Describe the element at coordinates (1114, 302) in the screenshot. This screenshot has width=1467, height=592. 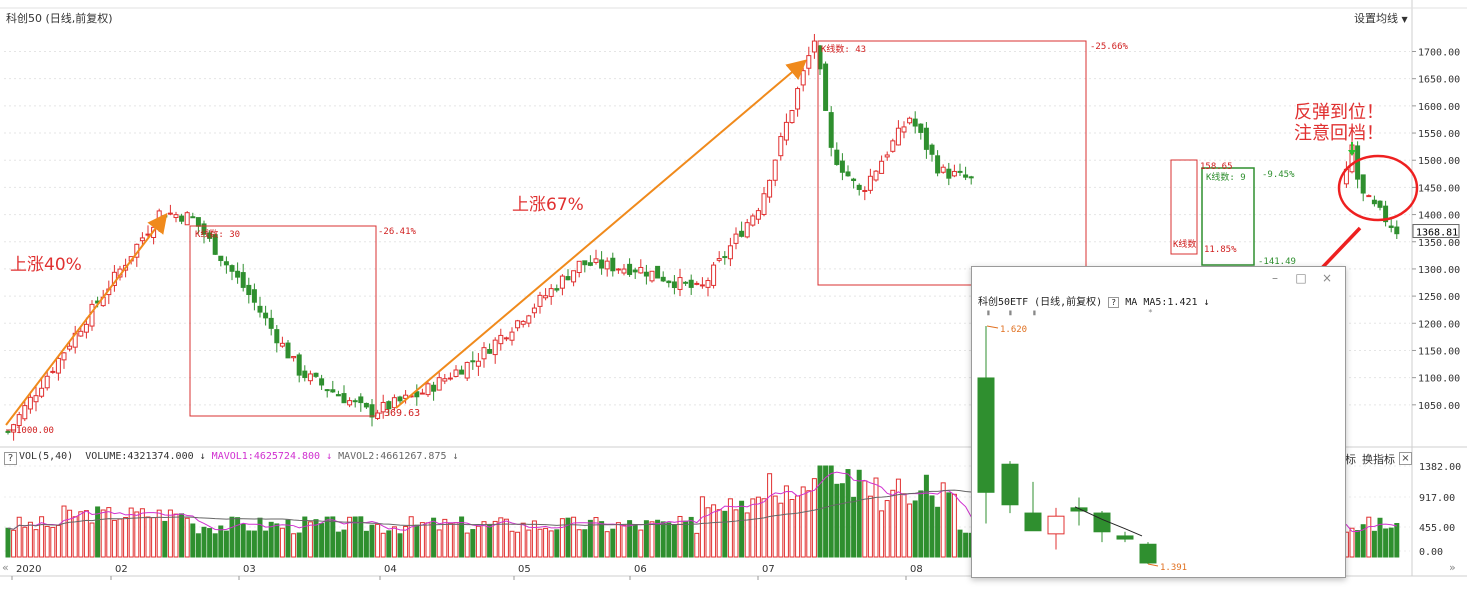
I see `popup-help-icon: ?` at that location.